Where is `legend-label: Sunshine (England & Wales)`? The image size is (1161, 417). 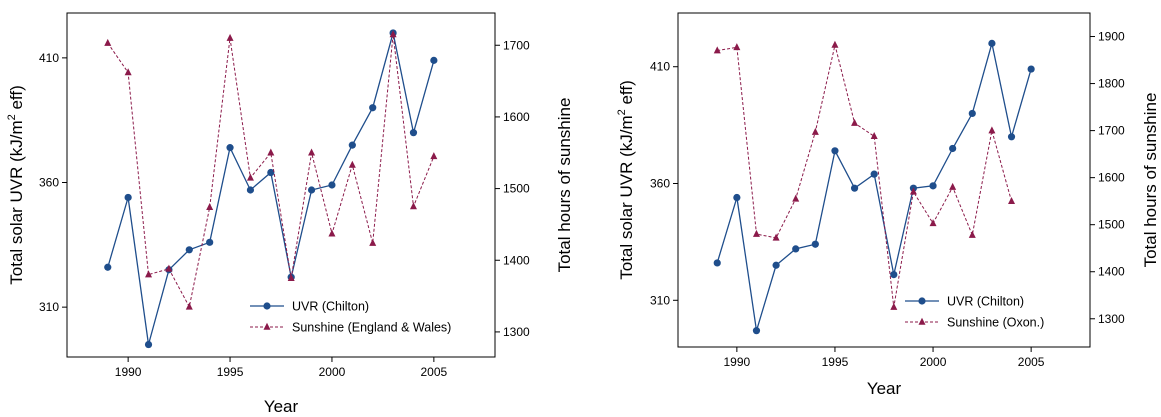
legend-label: Sunshine (England & Wales) is located at coordinates (371, 328).